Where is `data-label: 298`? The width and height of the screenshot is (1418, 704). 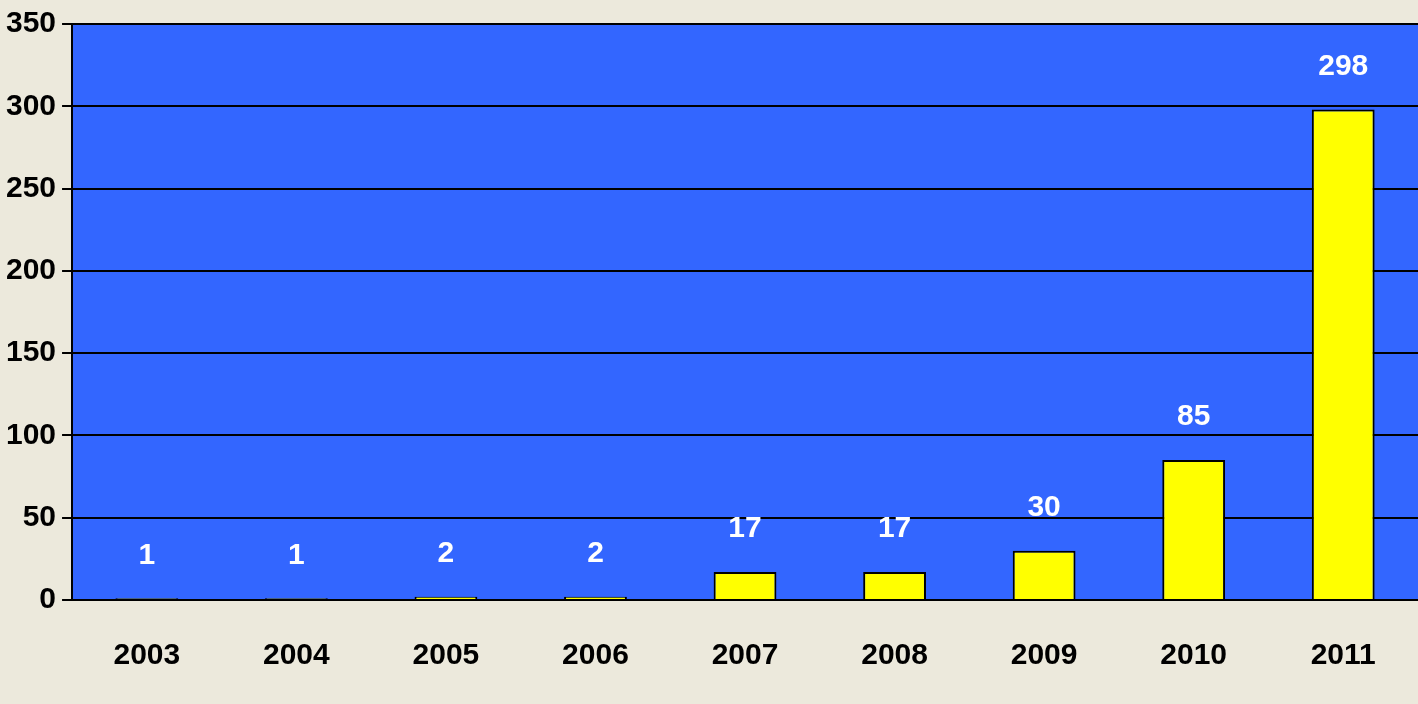 data-label: 298 is located at coordinates (1343, 64).